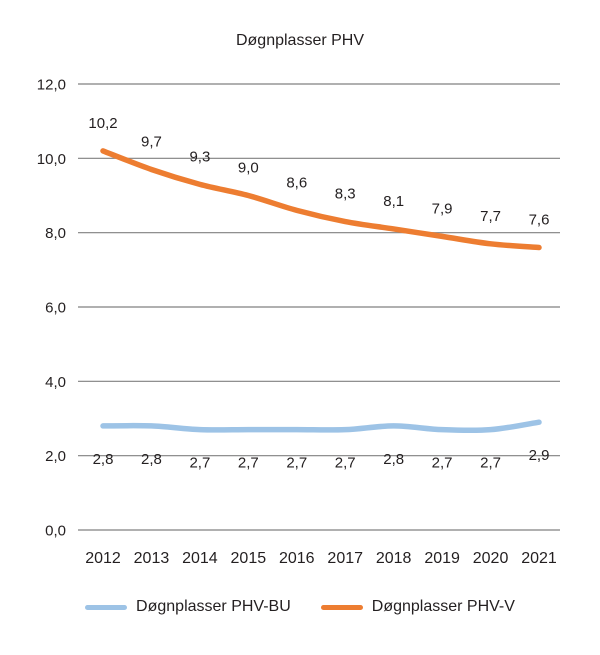 The height and width of the screenshot is (655, 600). Describe the element at coordinates (345, 558) in the screenshot. I see `x-tick-label: 2017` at that location.